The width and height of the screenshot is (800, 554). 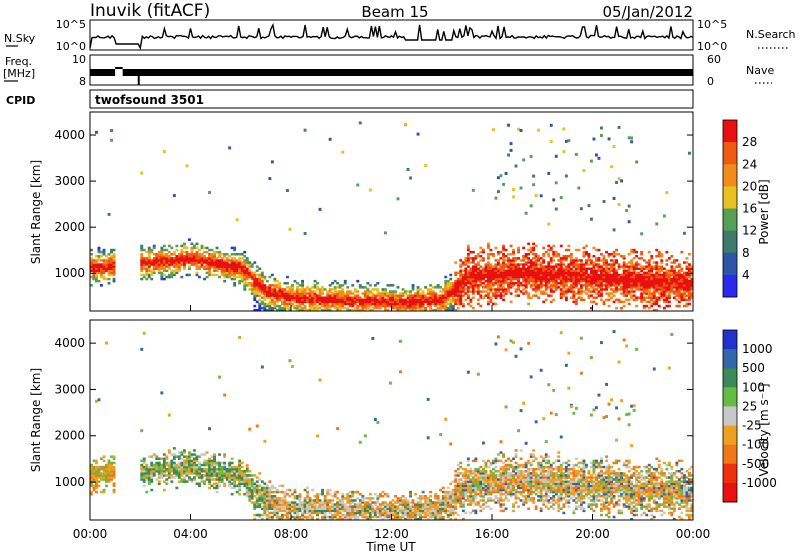 I want to click on cpid-panel-frame, so click(x=391, y=99).